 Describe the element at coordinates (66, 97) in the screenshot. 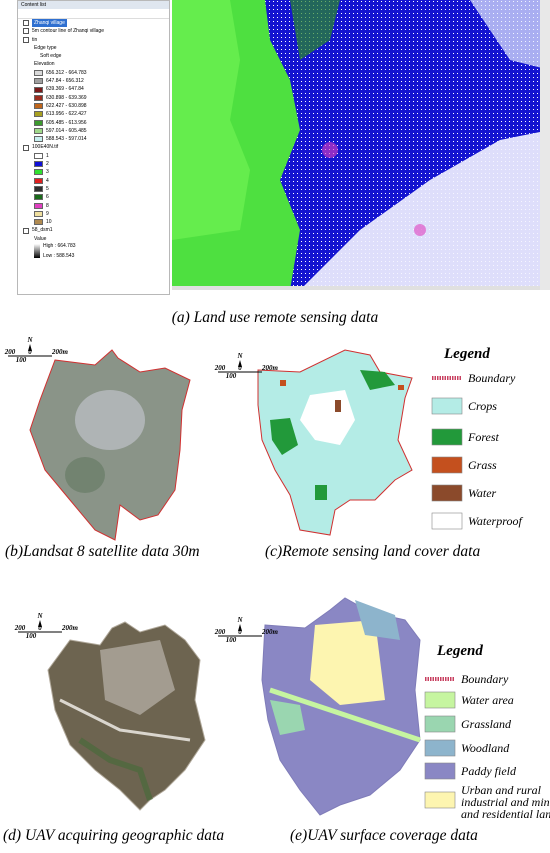

I see `class-label: 630.898 - 639.369` at that location.